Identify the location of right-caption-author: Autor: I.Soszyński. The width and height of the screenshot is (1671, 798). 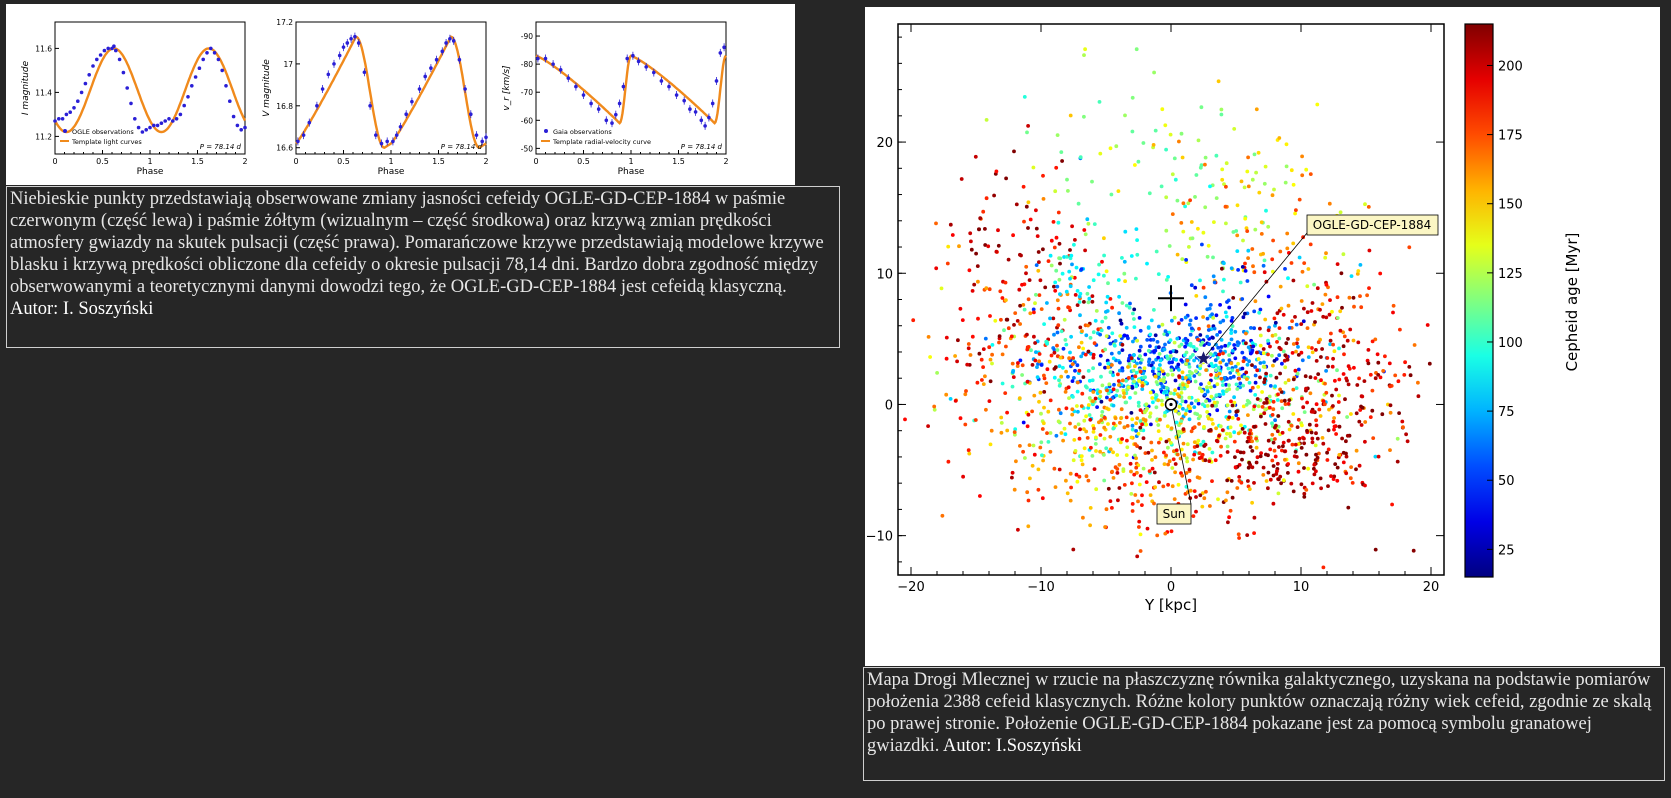
(1012, 746).